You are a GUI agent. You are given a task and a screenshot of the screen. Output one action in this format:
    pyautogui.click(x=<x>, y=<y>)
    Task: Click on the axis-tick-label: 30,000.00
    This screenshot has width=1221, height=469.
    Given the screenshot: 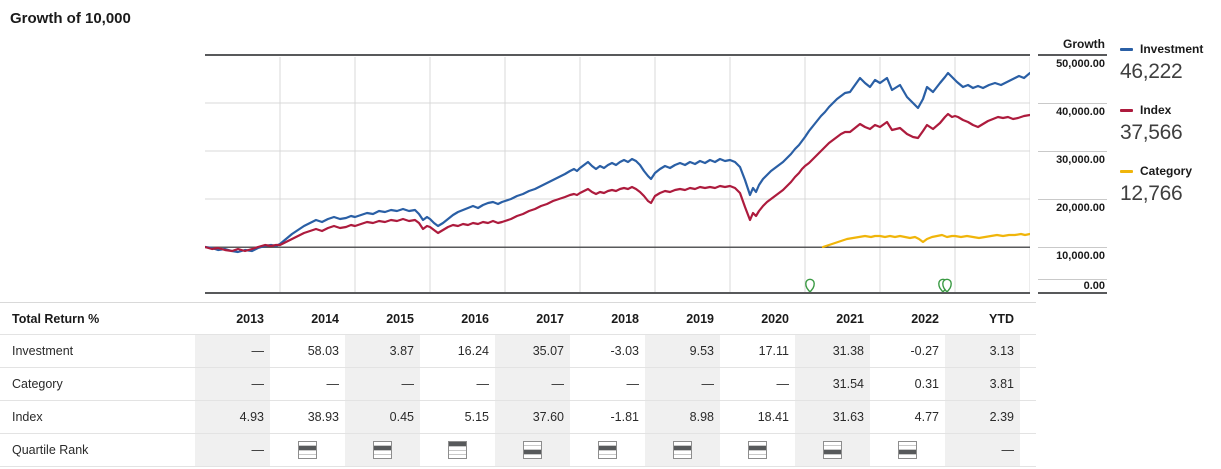 What is the action you would take?
    pyautogui.click(x=1080, y=160)
    